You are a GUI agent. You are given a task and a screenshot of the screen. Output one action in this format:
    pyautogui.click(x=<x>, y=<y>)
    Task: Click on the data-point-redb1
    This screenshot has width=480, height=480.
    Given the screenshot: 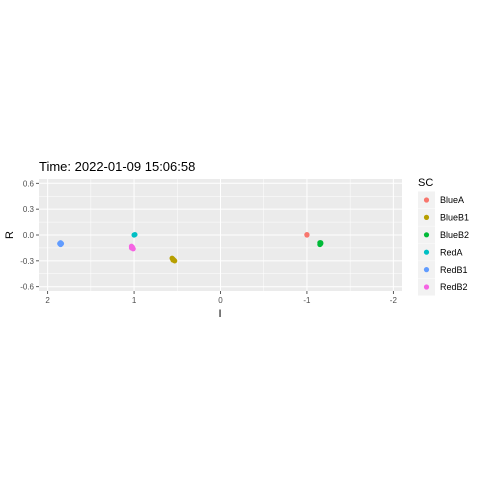 What is the action you would take?
    pyautogui.click(x=61, y=244)
    